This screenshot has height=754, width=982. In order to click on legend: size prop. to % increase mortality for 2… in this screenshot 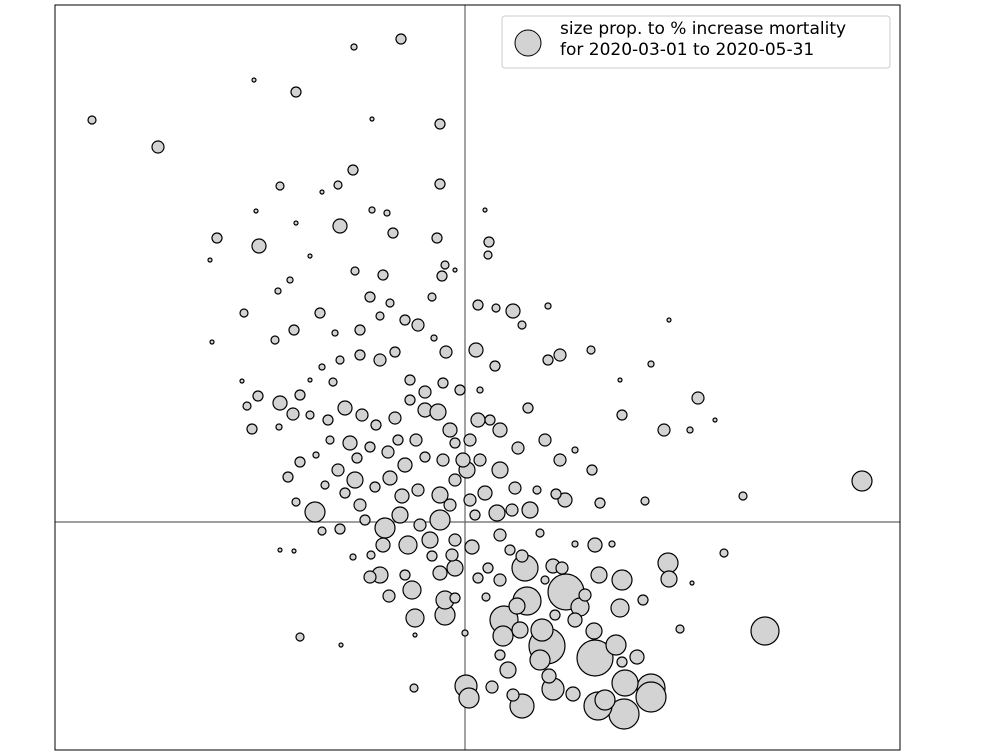, I will do `click(696, 42)`.